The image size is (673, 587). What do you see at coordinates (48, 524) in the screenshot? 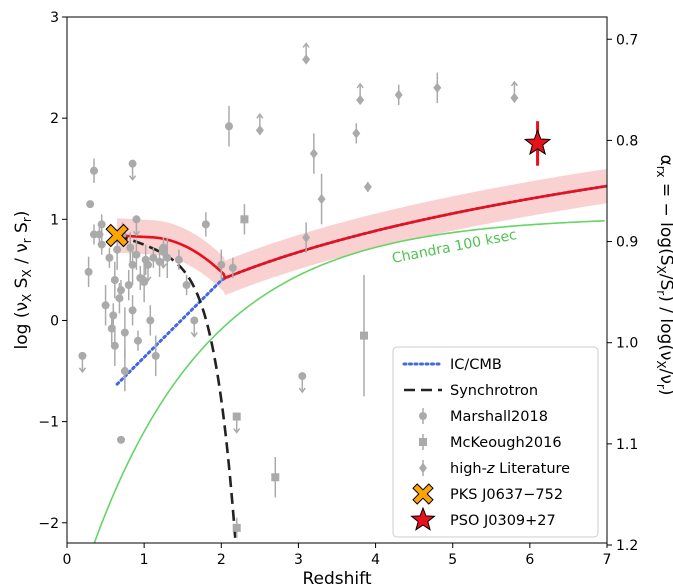
I see `y-tick-label: −2` at bounding box center [48, 524].